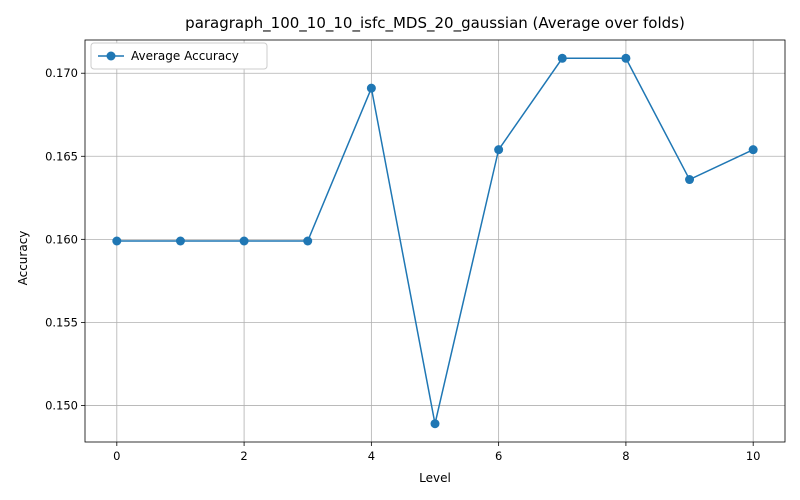 The width and height of the screenshot is (800, 500). I want to click on legend-box, so click(179, 56).